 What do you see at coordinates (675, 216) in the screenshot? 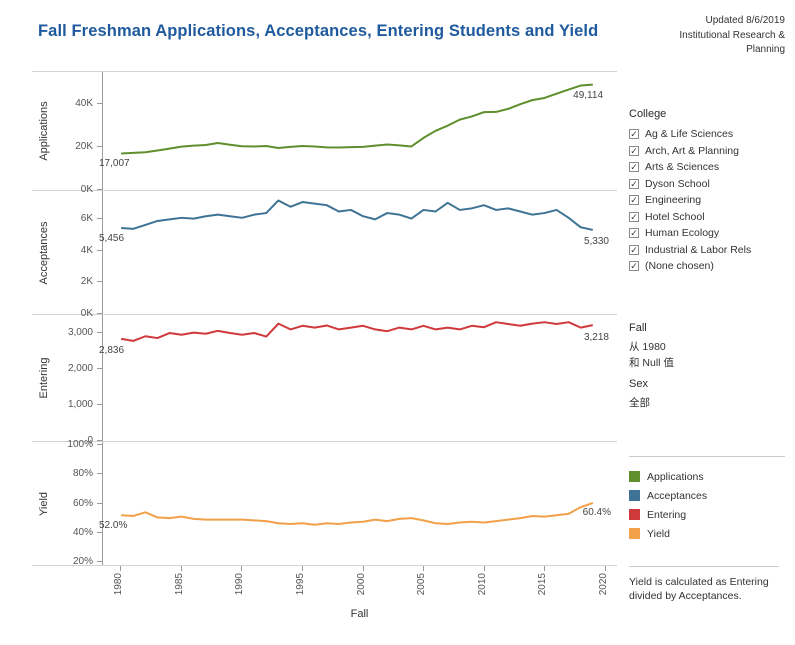
I see `college-filter-label: Hotel School` at bounding box center [675, 216].